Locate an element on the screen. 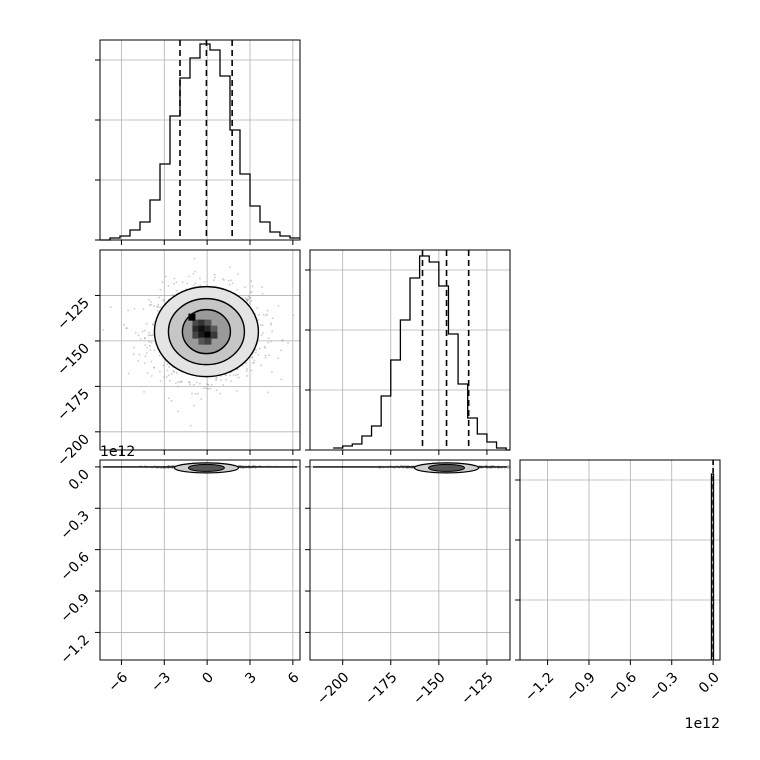 This screenshot has height=760, width=760. y-tick-label: −125 is located at coordinates (73, 314).